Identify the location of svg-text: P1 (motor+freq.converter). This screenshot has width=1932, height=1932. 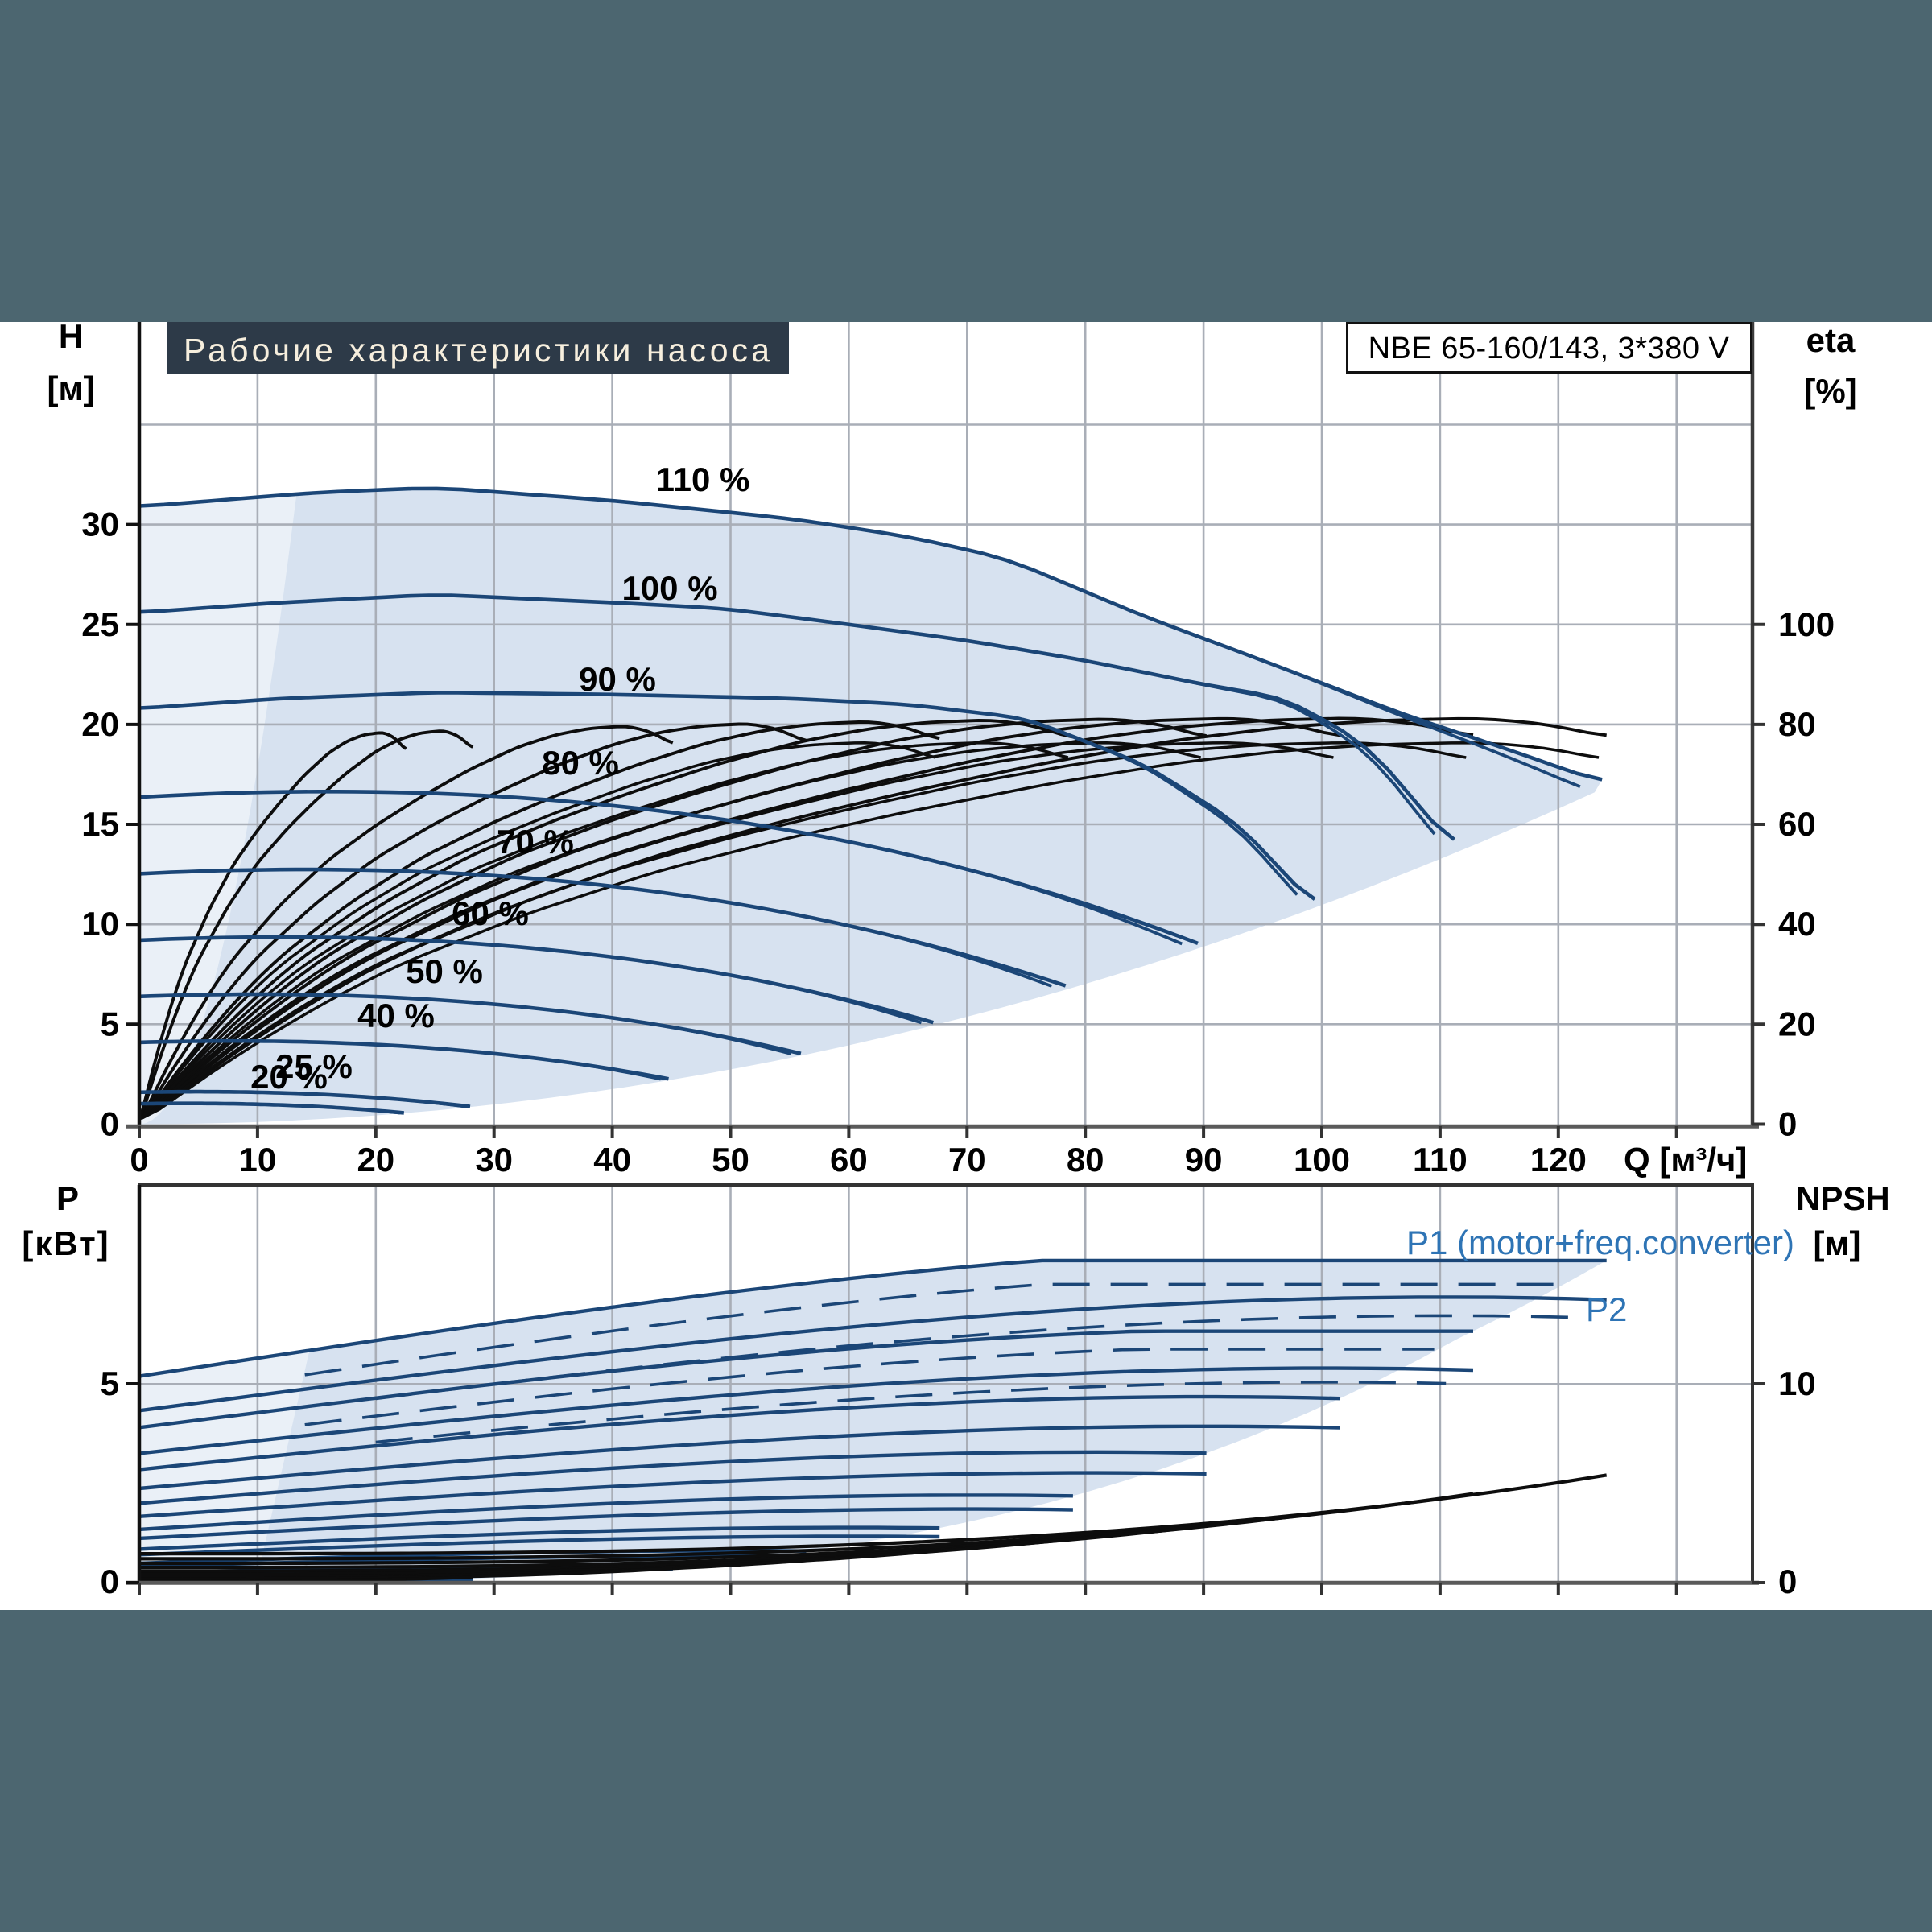
(1600, 1242).